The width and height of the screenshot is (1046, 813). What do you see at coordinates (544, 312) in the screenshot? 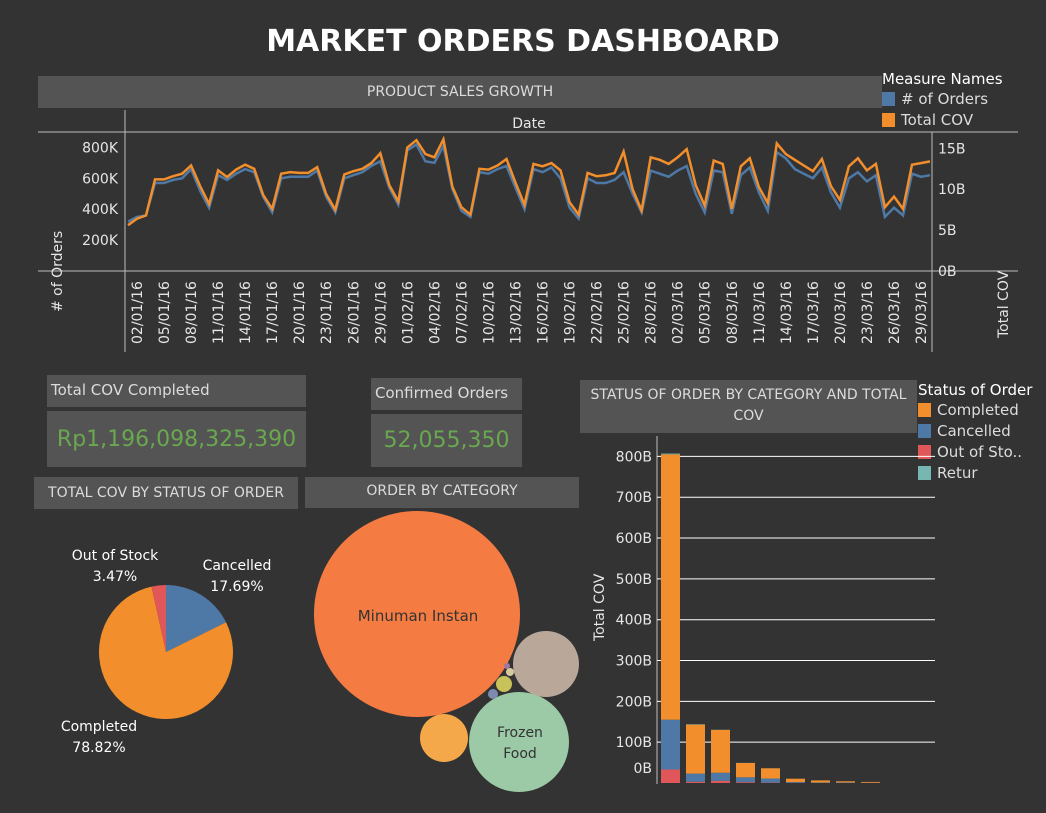
I see `x-date-tick: 16/02/16` at bounding box center [544, 312].